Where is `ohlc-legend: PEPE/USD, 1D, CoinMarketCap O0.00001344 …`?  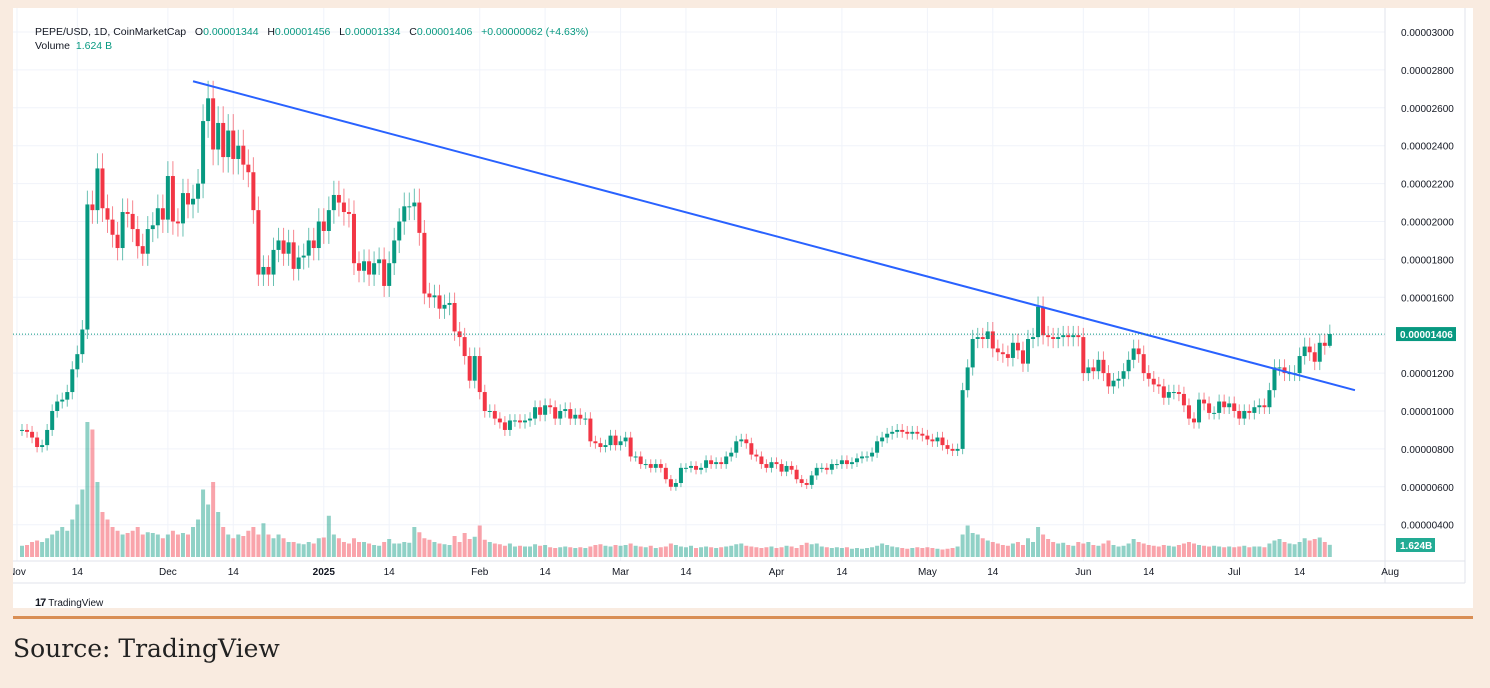 ohlc-legend: PEPE/USD, 1D, CoinMarketCap O0.00001344 … is located at coordinates (312, 32).